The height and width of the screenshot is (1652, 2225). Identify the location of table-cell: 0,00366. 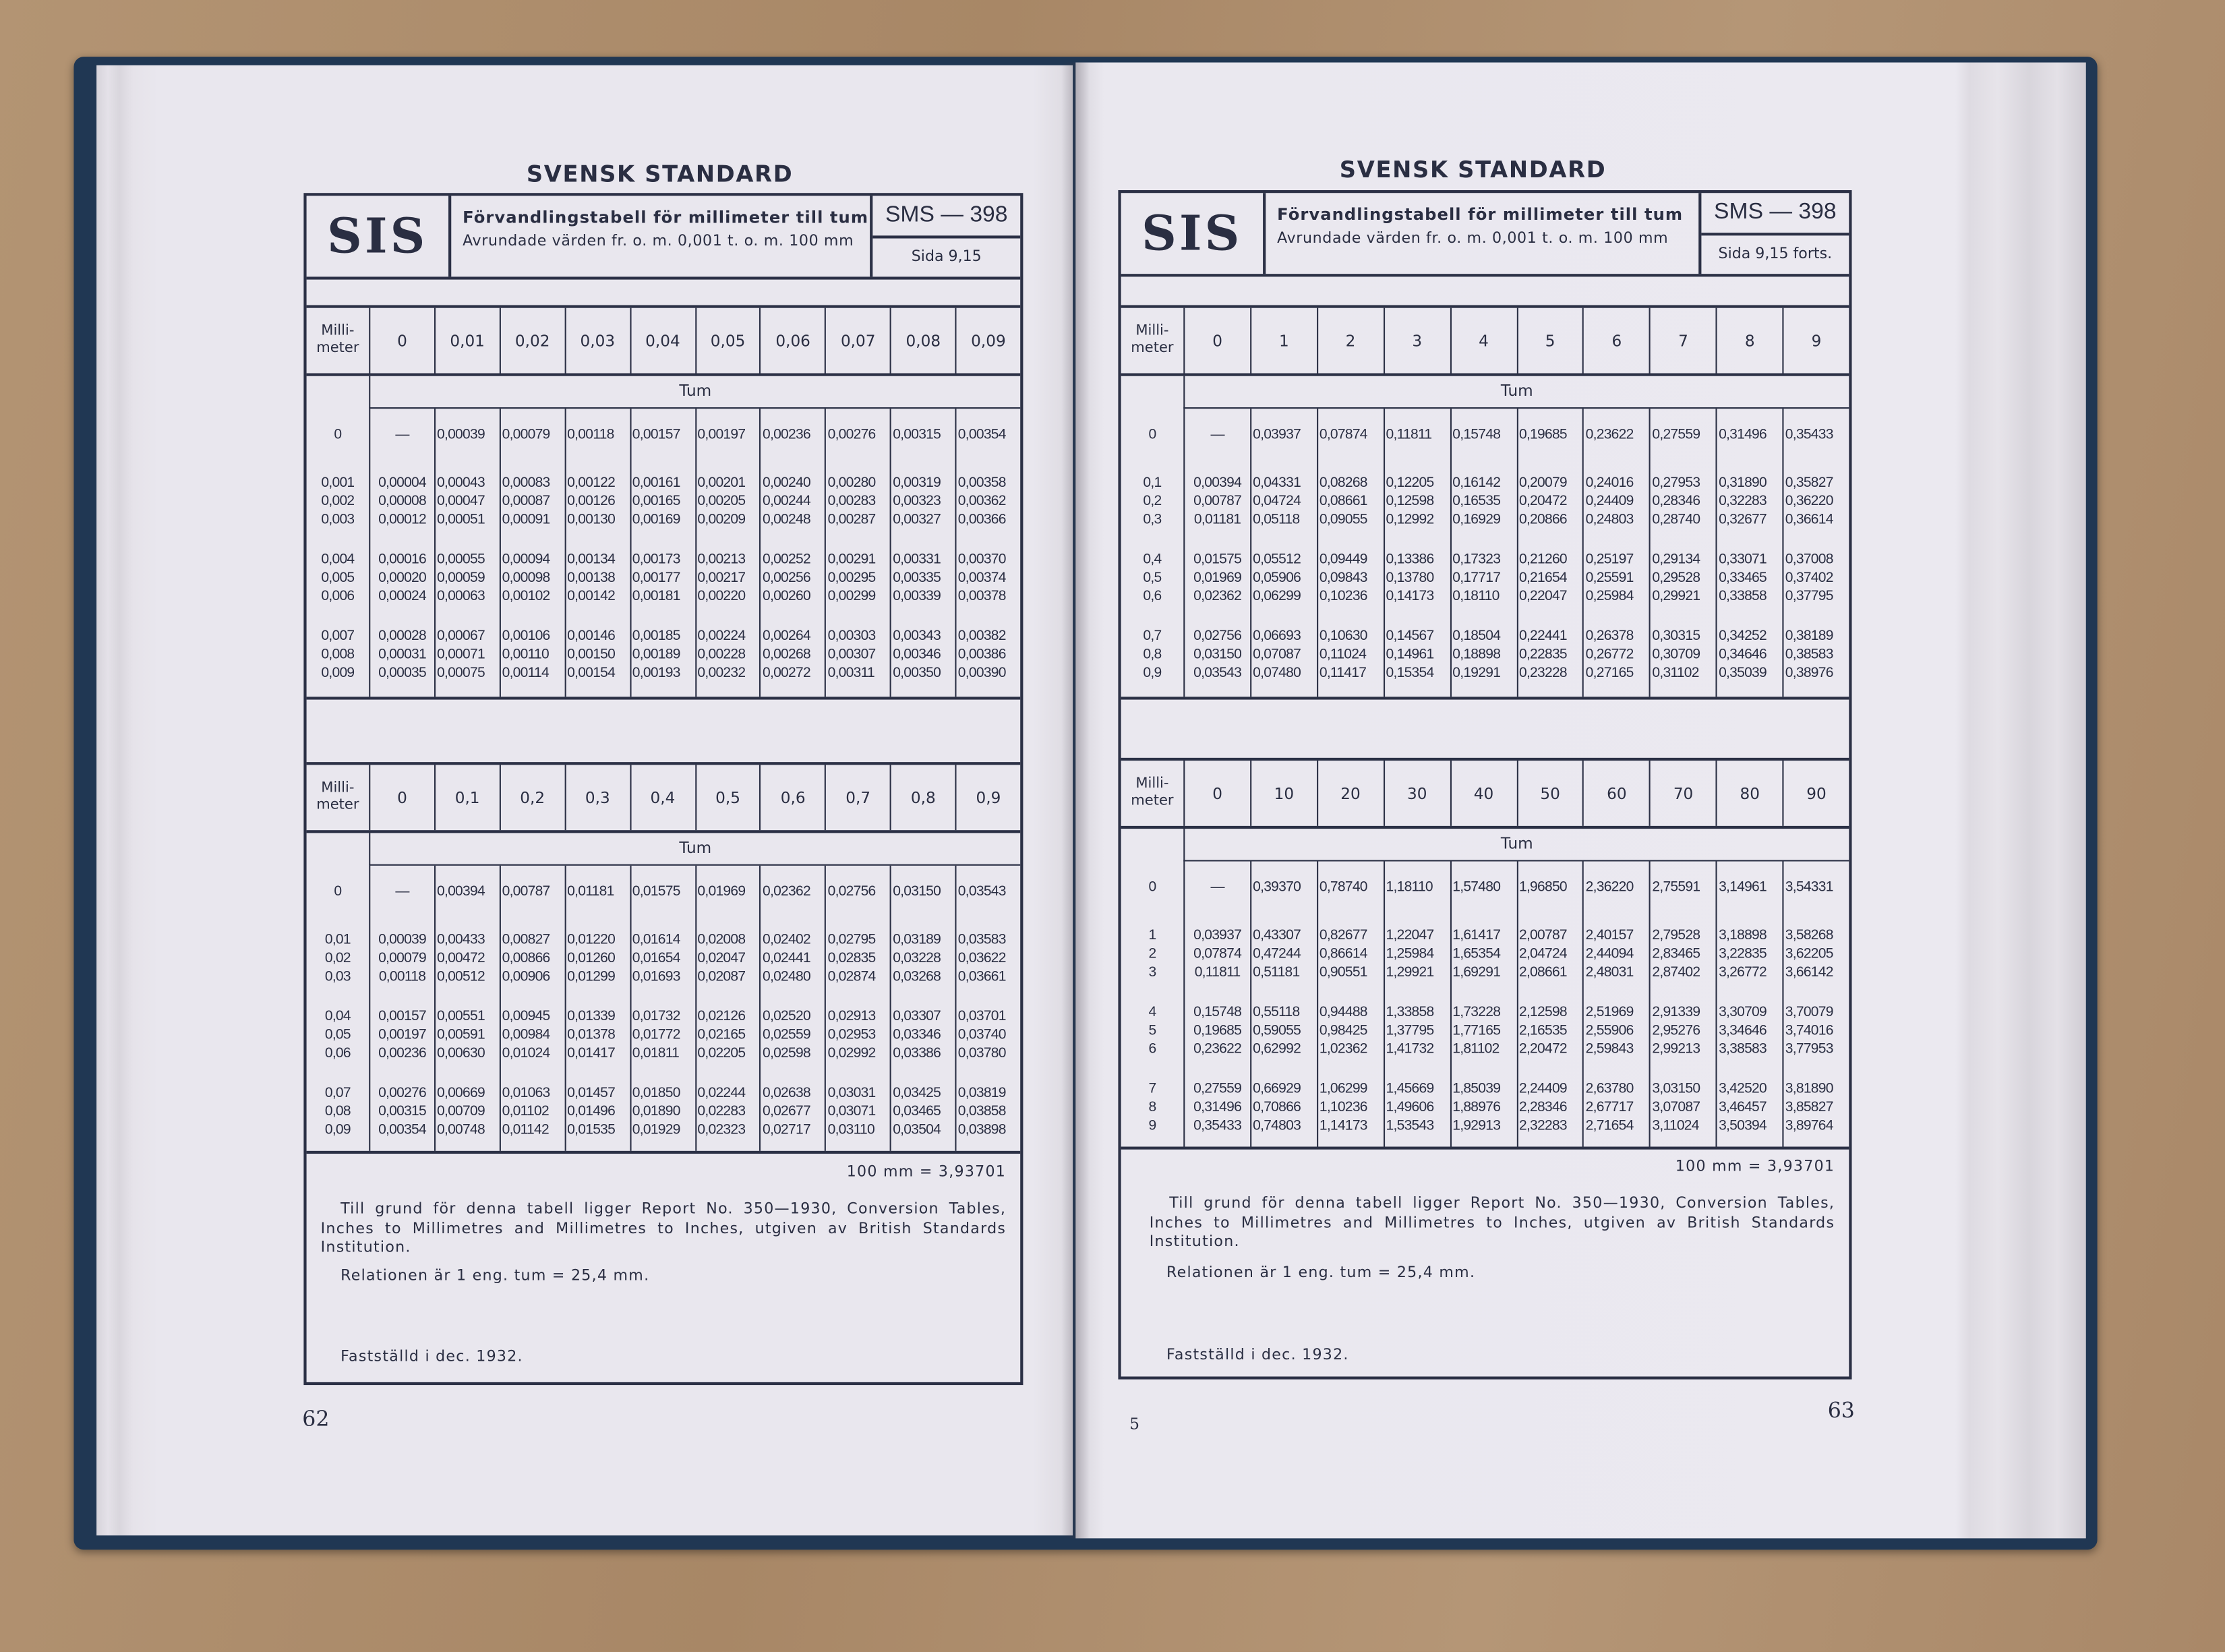
(982, 520).